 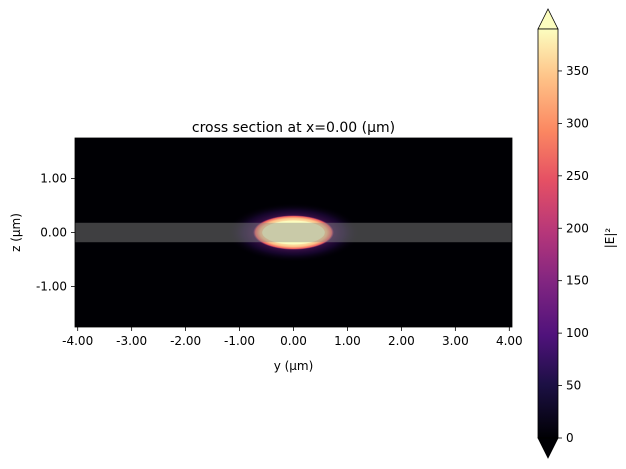 I want to click on x-tick-label: -1.00, so click(x=239, y=341).